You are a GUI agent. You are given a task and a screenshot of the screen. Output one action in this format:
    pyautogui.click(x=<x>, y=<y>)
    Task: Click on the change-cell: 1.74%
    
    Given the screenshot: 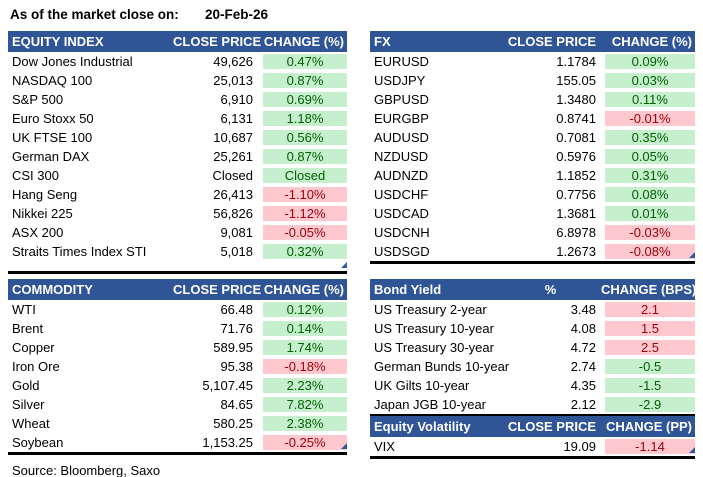 What is the action you would take?
    pyautogui.click(x=305, y=347)
    